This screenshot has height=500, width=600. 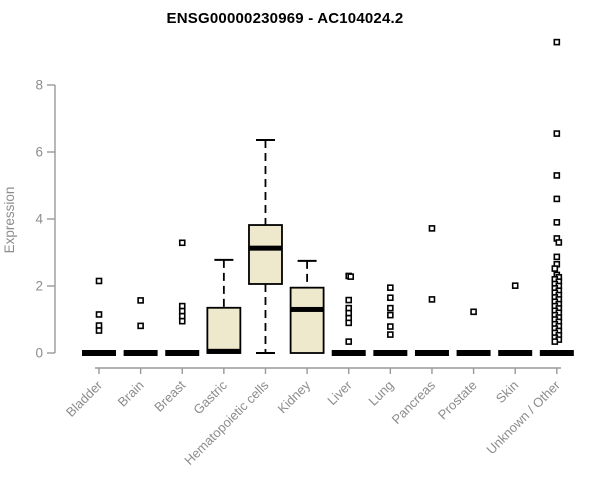 I want to click on x-tick-label: Pancreas, so click(x=414, y=402).